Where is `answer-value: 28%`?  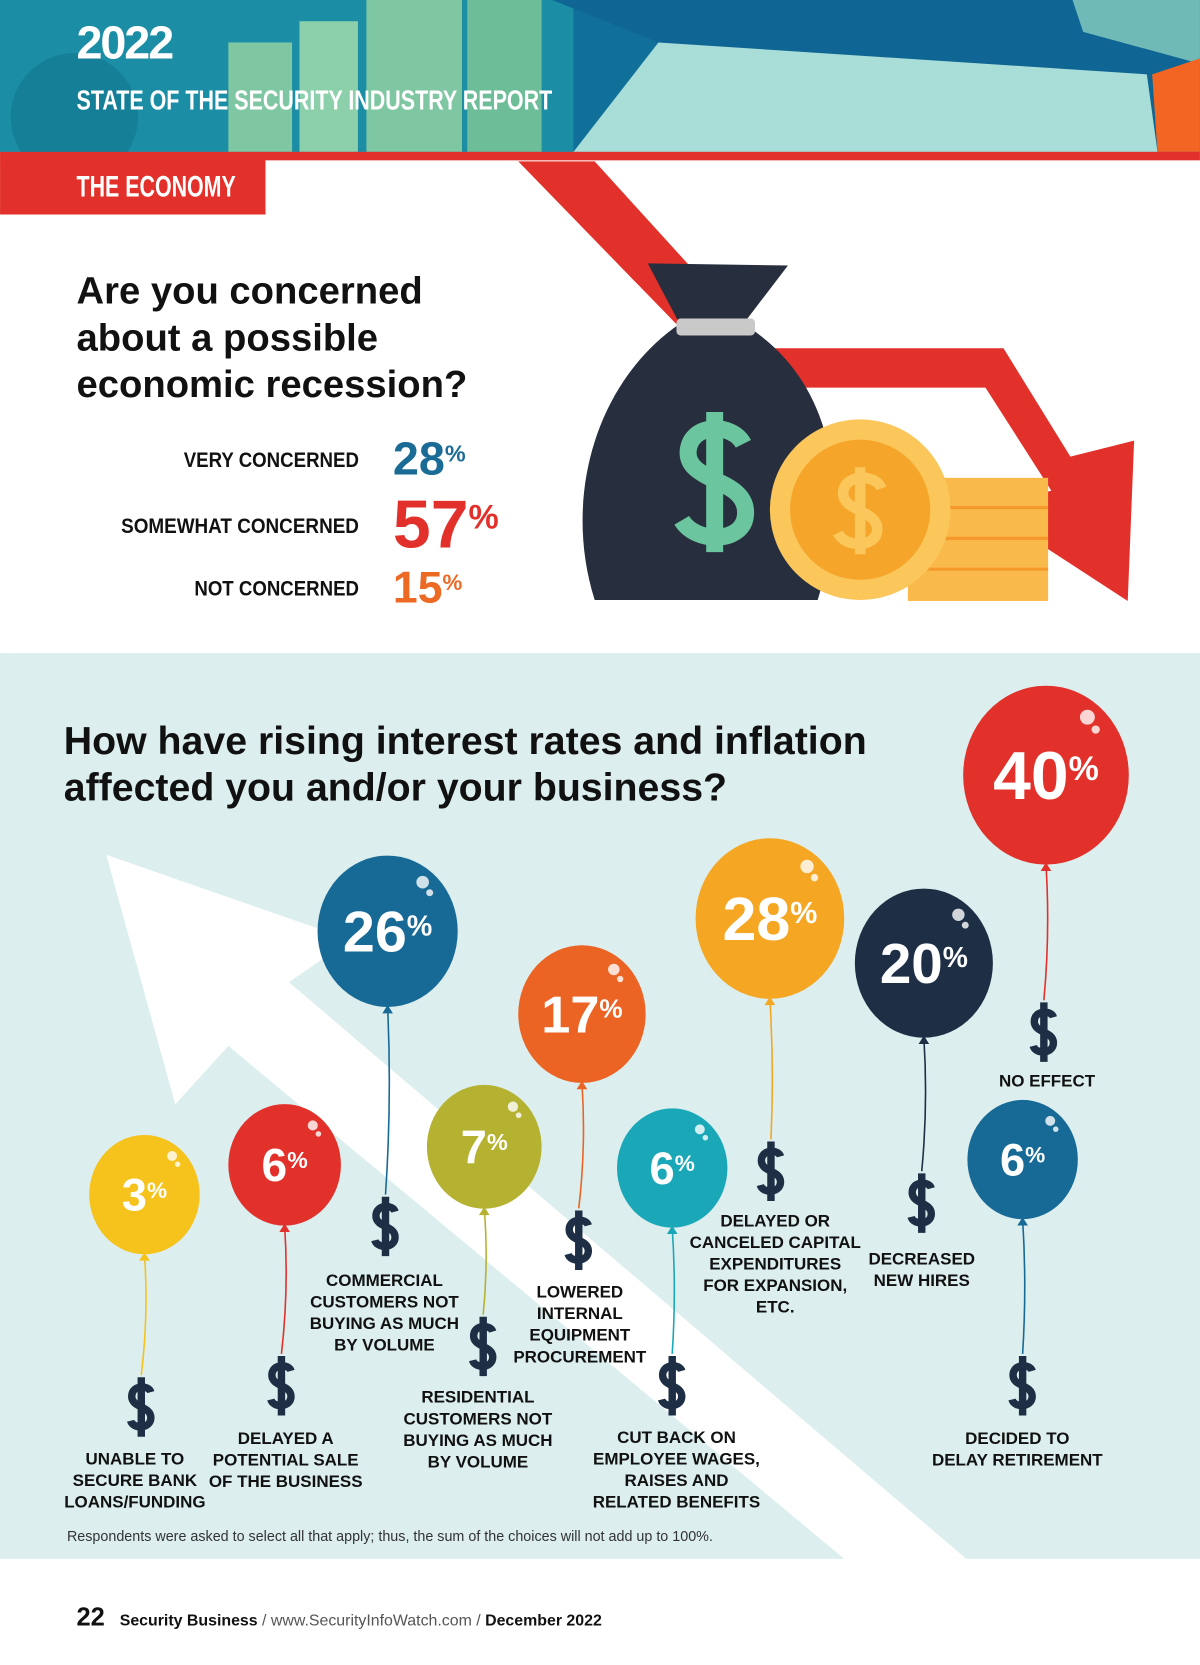
answer-value: 28% is located at coordinates (429, 459).